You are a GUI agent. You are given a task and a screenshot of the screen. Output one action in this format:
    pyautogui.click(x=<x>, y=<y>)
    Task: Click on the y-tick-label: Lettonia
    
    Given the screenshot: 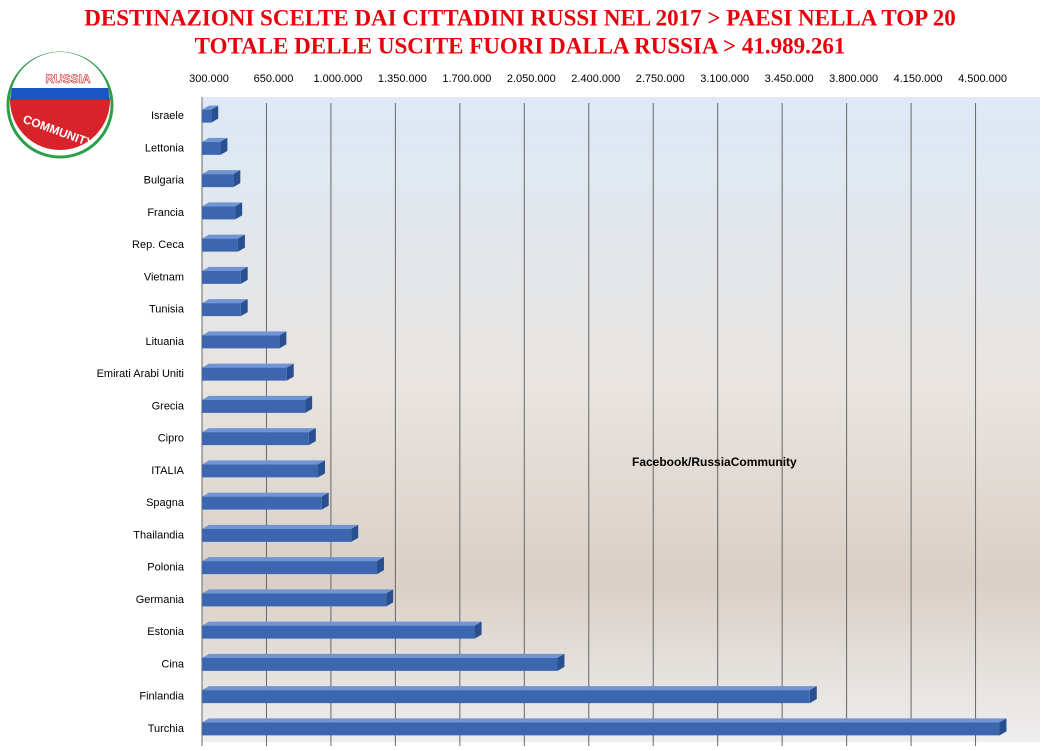 What is the action you would take?
    pyautogui.click(x=165, y=148)
    